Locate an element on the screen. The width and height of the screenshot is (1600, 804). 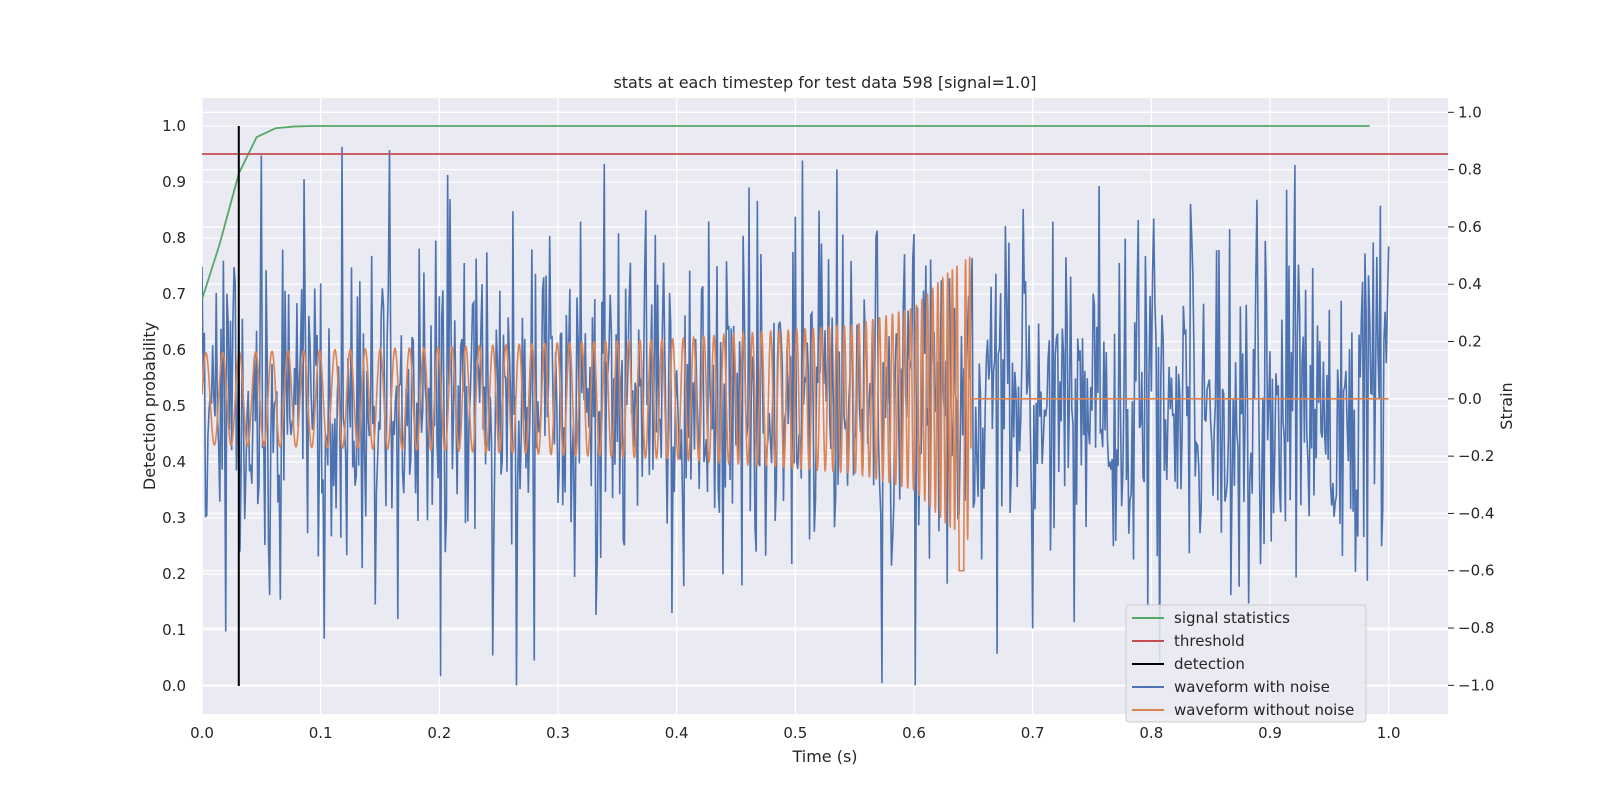
y2-tick-label: −0.4 is located at coordinates (1476, 513).